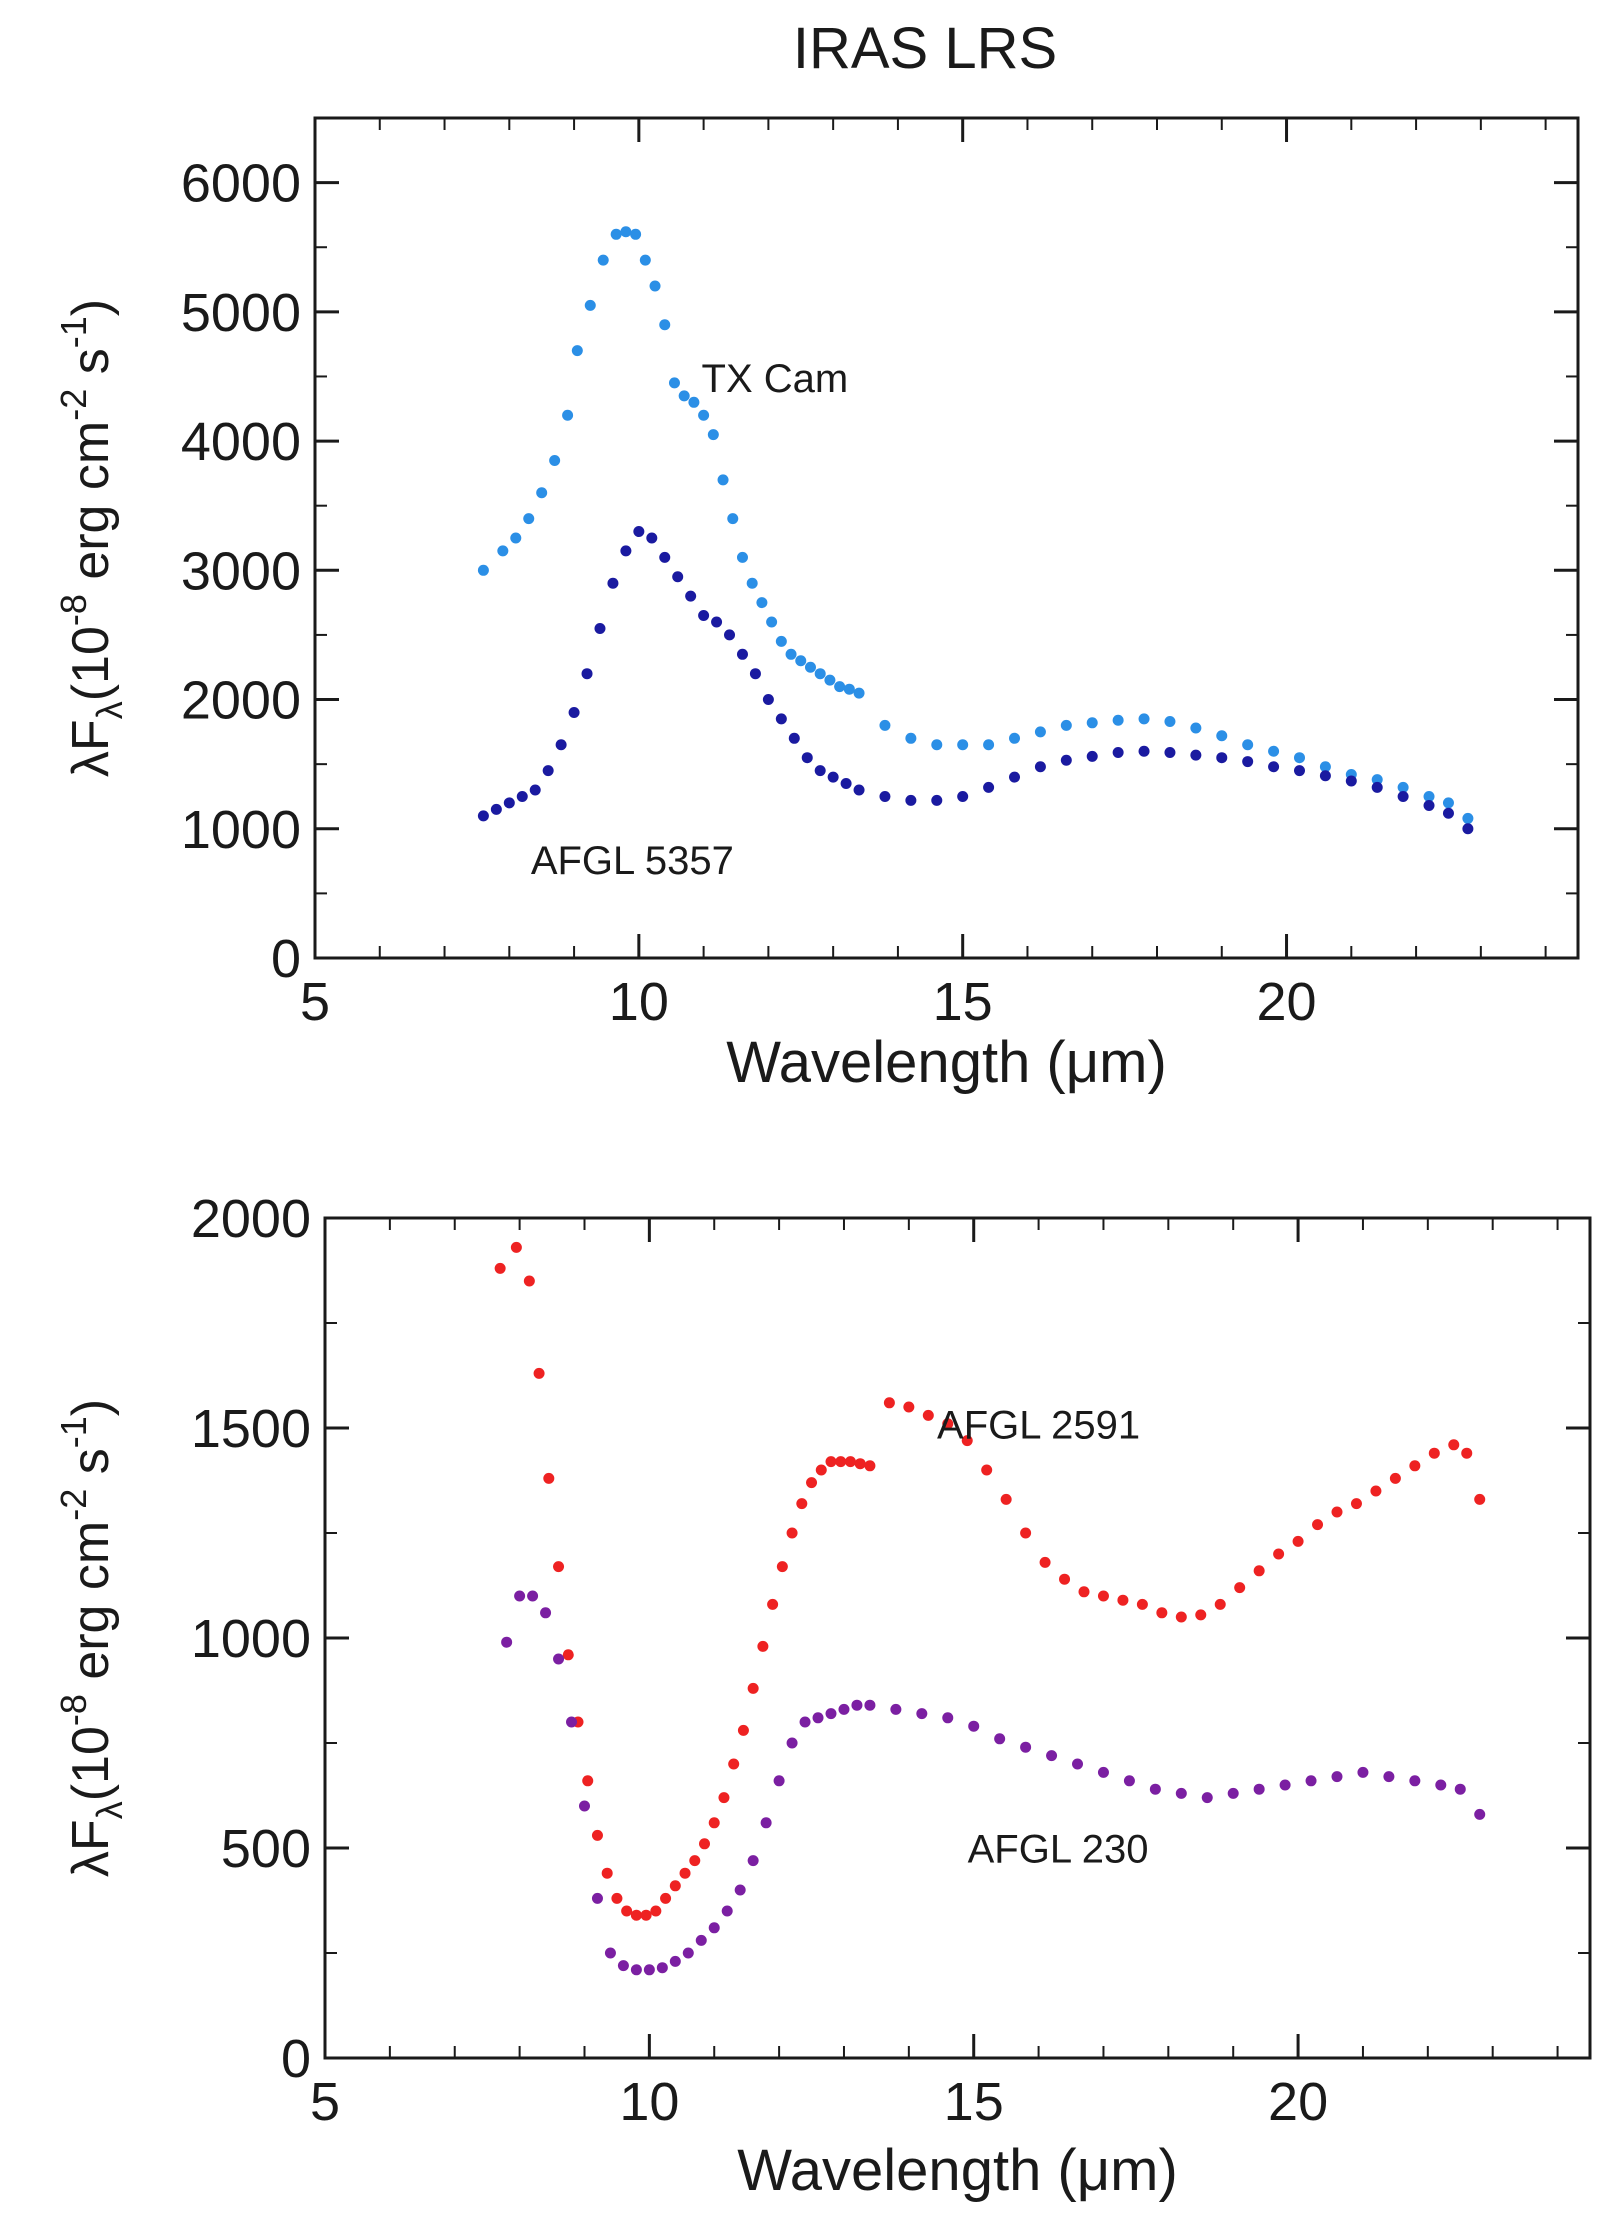 This screenshot has width=1610, height=2220. What do you see at coordinates (241, 830) in the screenshot?
I see `y-tick-label: 1000` at bounding box center [241, 830].